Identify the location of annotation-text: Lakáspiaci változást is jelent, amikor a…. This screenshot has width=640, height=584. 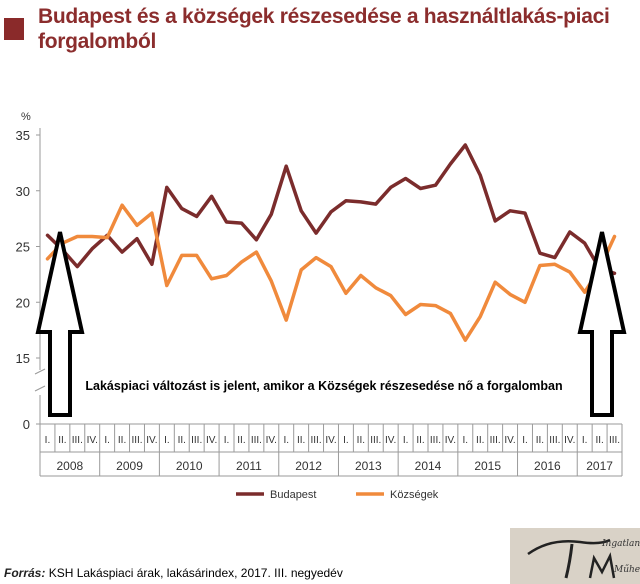
(323, 386).